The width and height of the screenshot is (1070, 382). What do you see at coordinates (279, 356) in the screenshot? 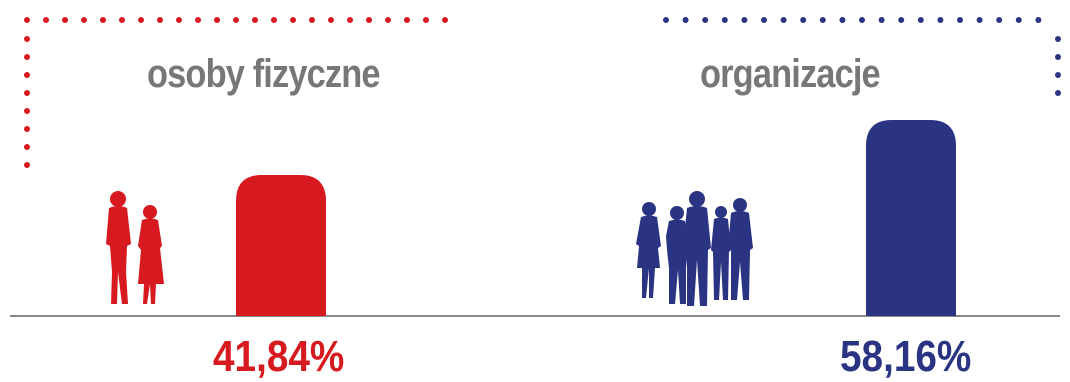
I see `value-label-osoby-fizyczne: 41,84%` at bounding box center [279, 356].